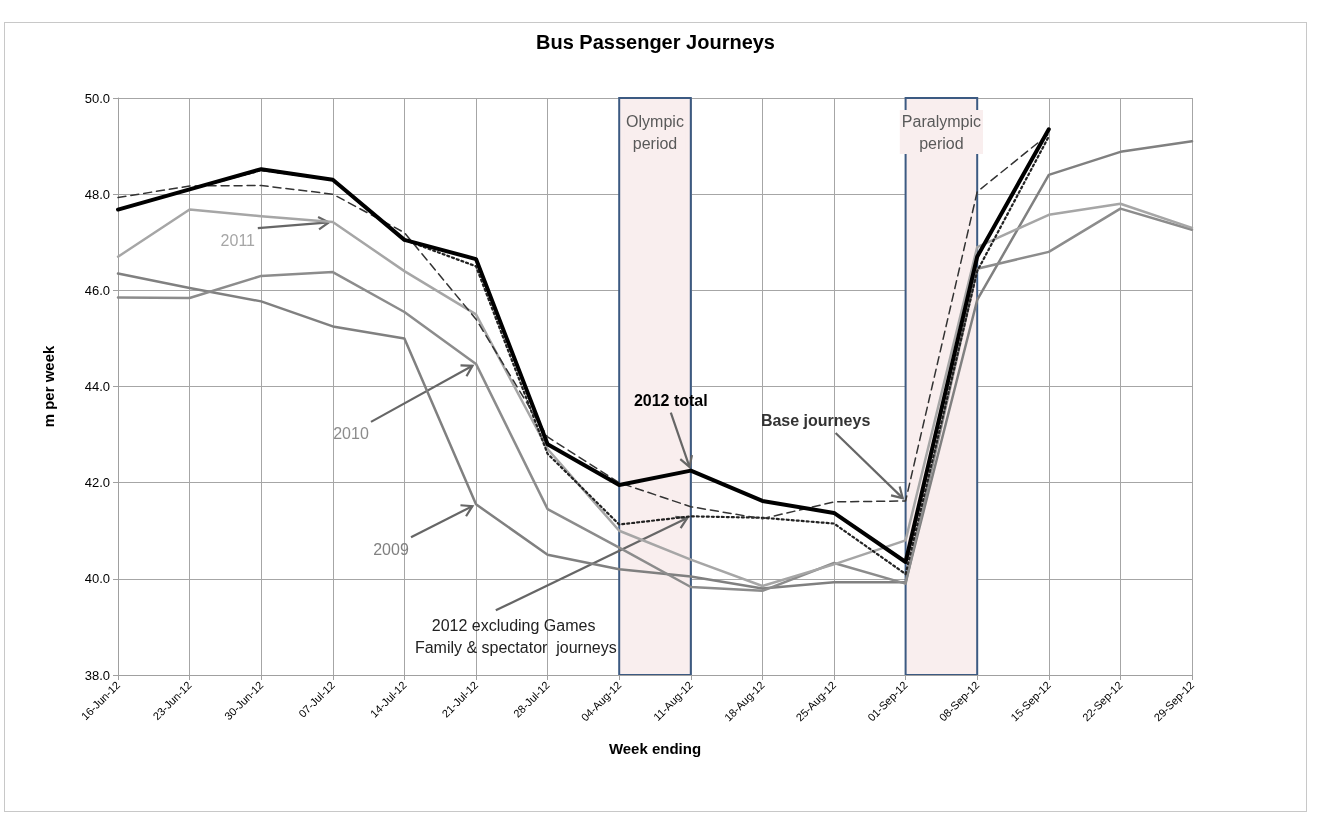  What do you see at coordinates (97, 579) in the screenshot?
I see `y-tick-label: 40.0` at bounding box center [97, 579].